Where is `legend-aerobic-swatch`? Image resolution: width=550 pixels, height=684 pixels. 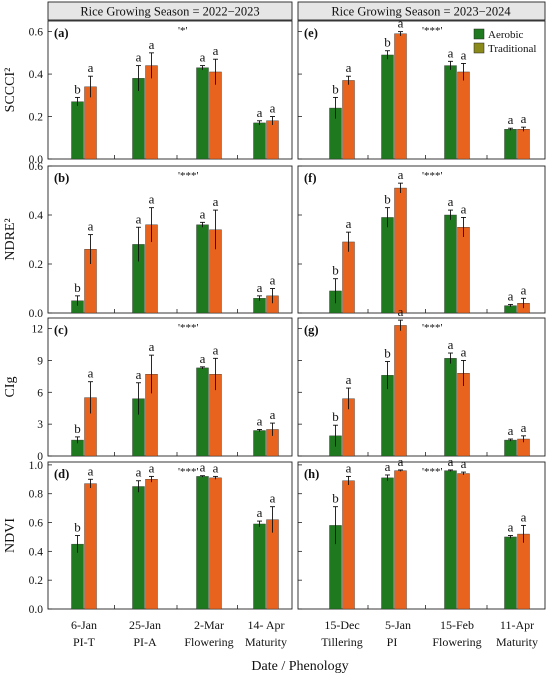
legend-aerobic-swatch is located at coordinates (479, 34).